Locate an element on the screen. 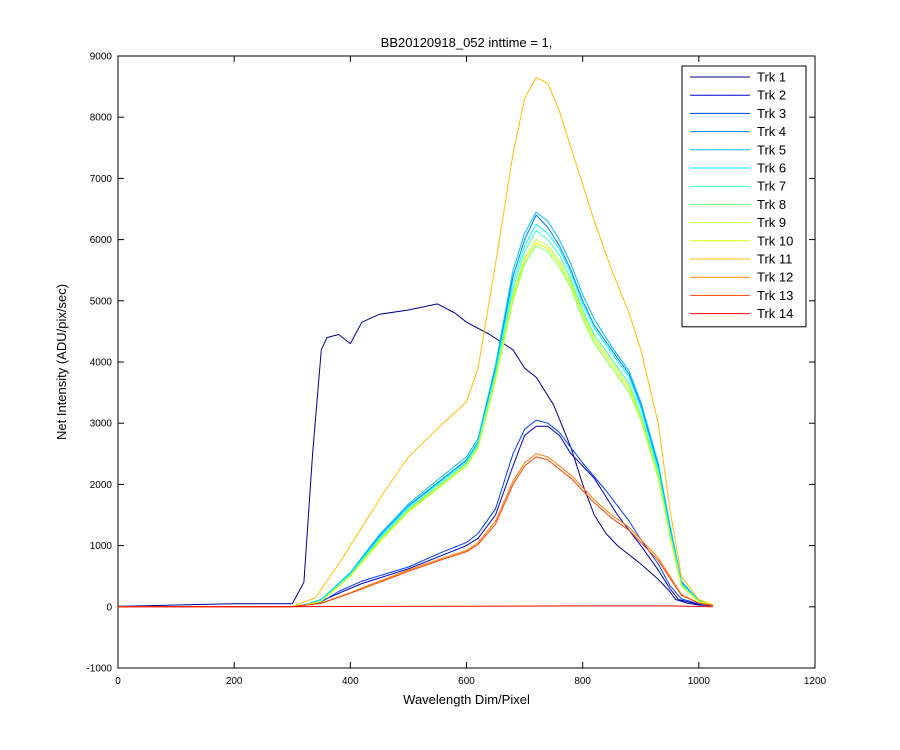 This screenshot has height=750, width=900. legend-label: Trk 5 is located at coordinates (771, 149).